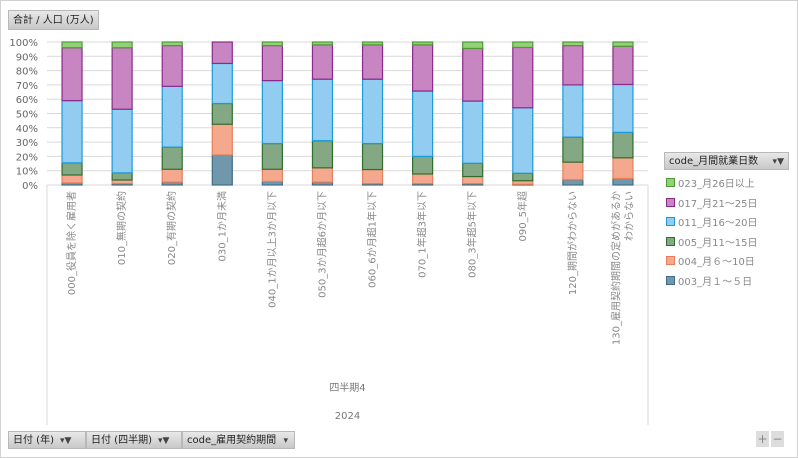 Image resolution: width=798 pixels, height=458 pixels. What do you see at coordinates (347, 416) in the screenshot?
I see `year-group-label: 2024` at bounding box center [347, 416].